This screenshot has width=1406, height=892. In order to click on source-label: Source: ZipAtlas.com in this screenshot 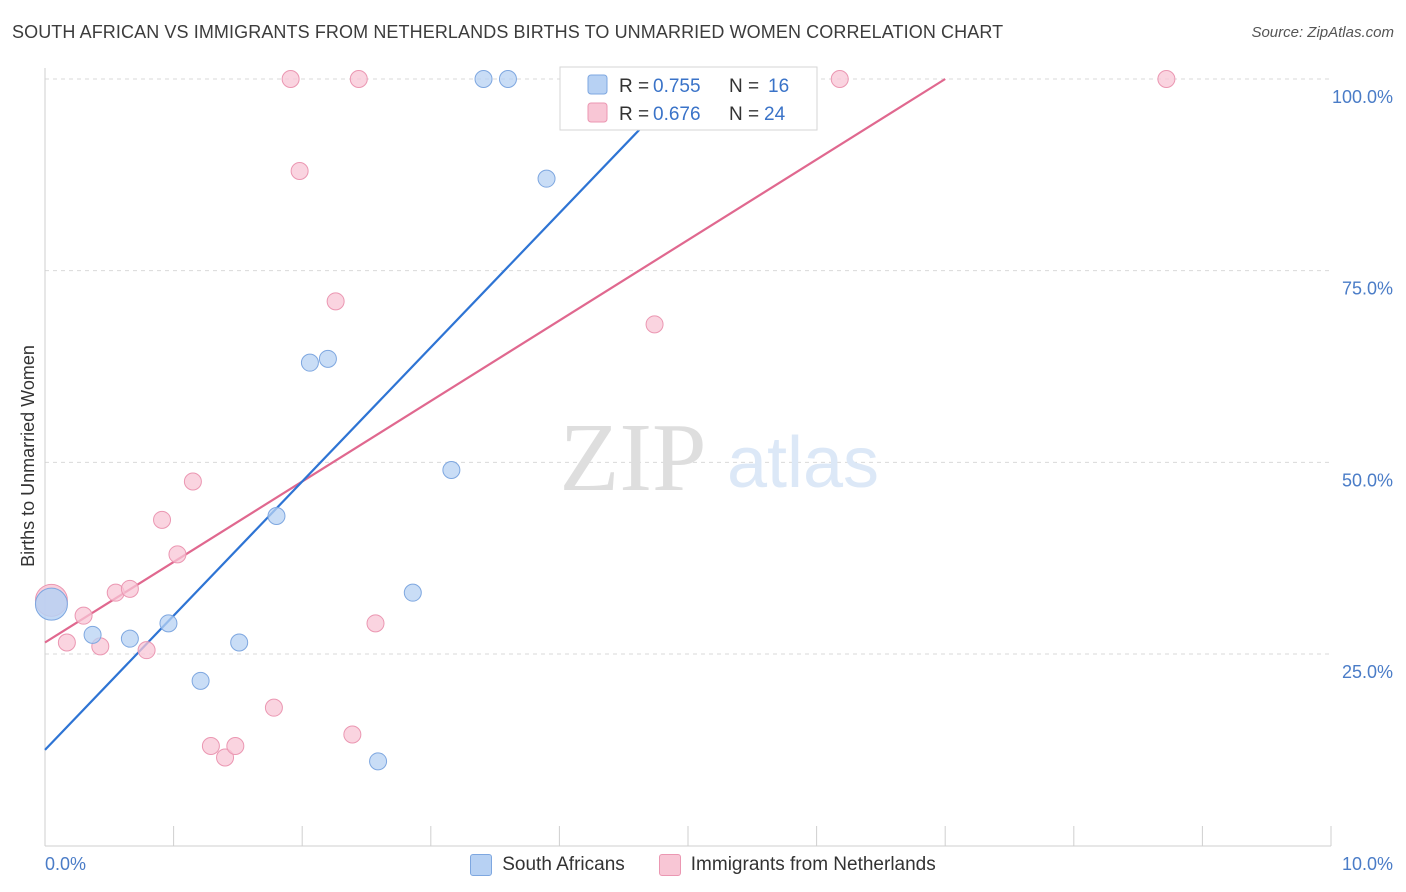, I will do `click(1322, 32)`.